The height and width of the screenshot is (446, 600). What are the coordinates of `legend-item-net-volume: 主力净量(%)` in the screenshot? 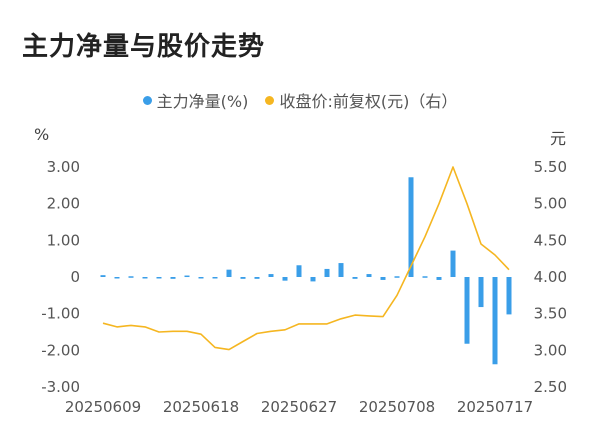 It's located at (195, 100).